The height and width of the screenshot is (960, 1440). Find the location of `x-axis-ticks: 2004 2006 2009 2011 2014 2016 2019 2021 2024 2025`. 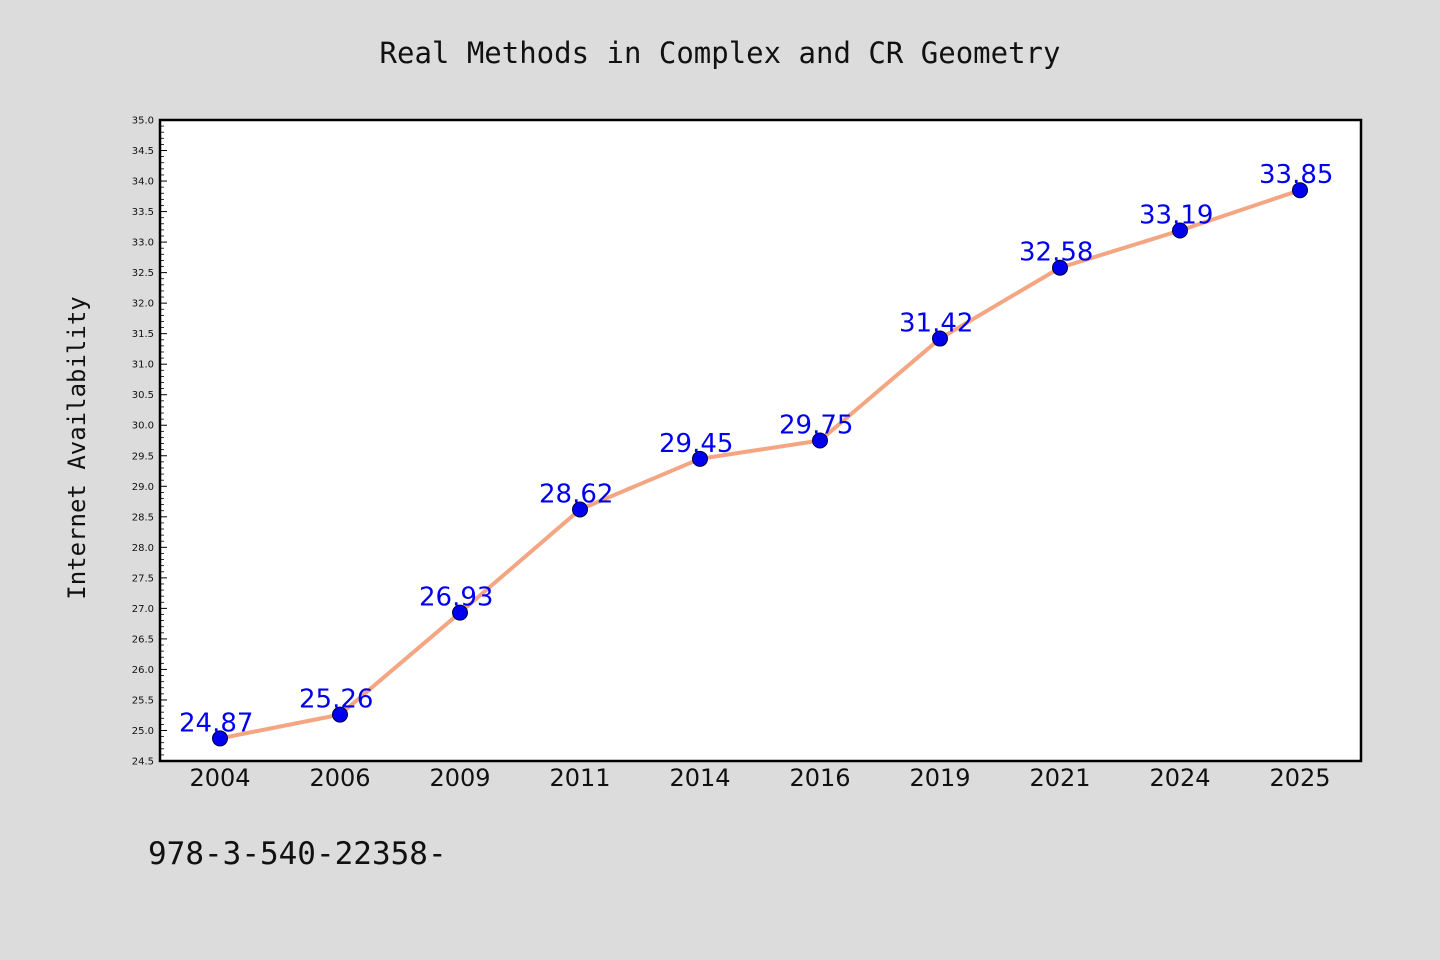

x-axis-ticks: 2004 2006 2009 2011 2014 2016 2019 2021 2024 2025 is located at coordinates (759, 778).